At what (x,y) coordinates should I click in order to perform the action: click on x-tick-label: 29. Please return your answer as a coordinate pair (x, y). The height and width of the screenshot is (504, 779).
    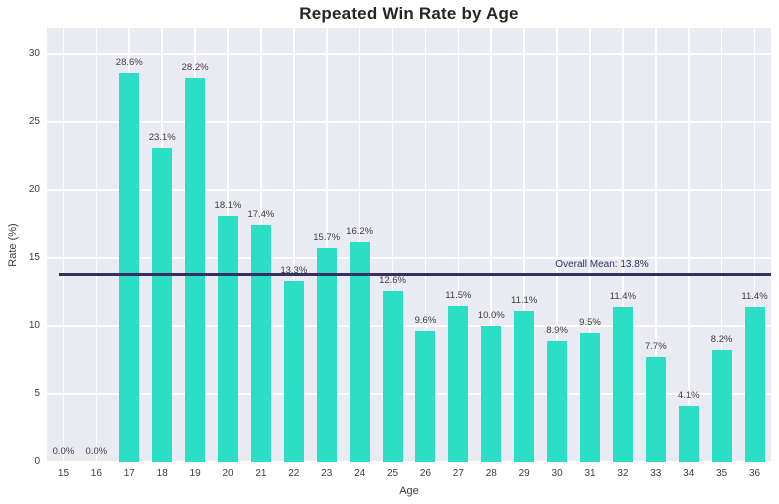
    Looking at the image, I should click on (524, 473).